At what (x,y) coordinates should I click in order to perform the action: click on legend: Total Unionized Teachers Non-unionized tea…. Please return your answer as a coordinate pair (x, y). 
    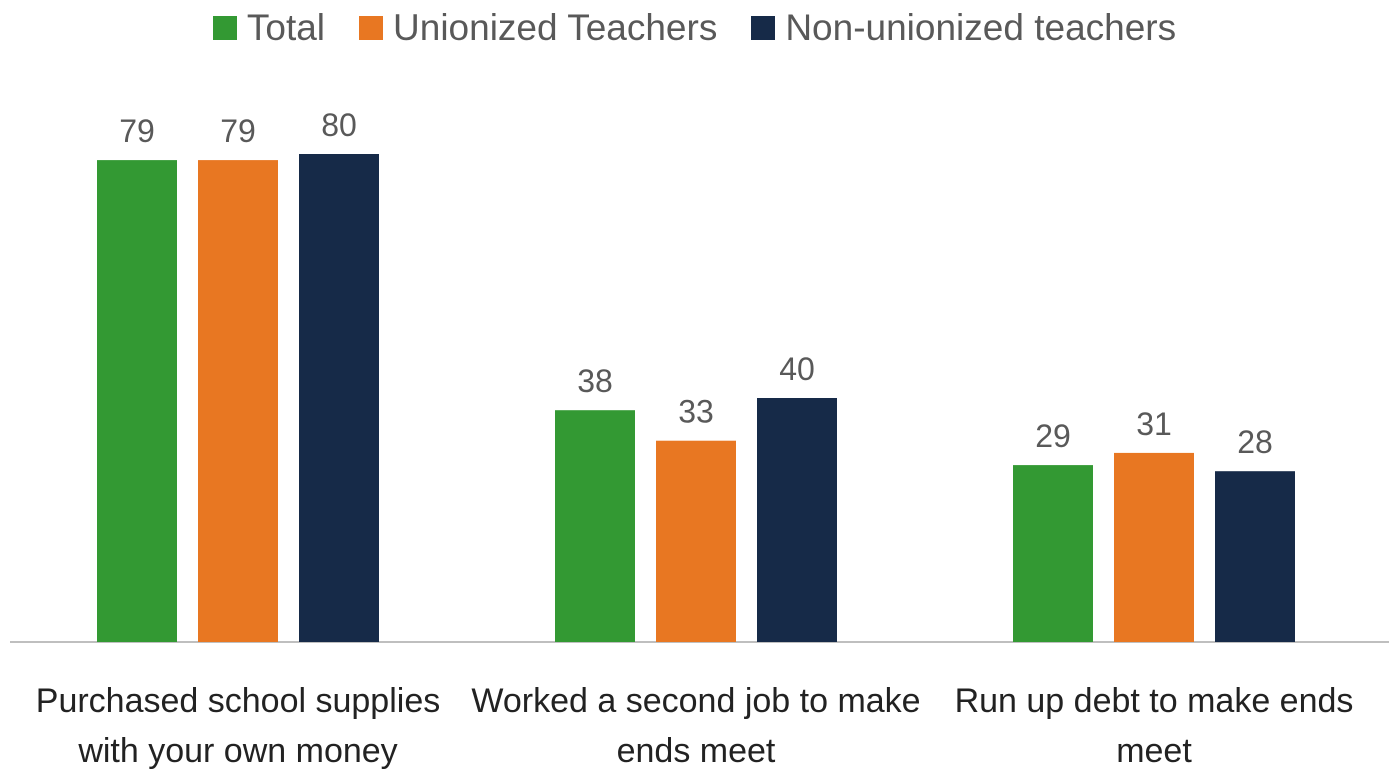
    Looking at the image, I should click on (694, 28).